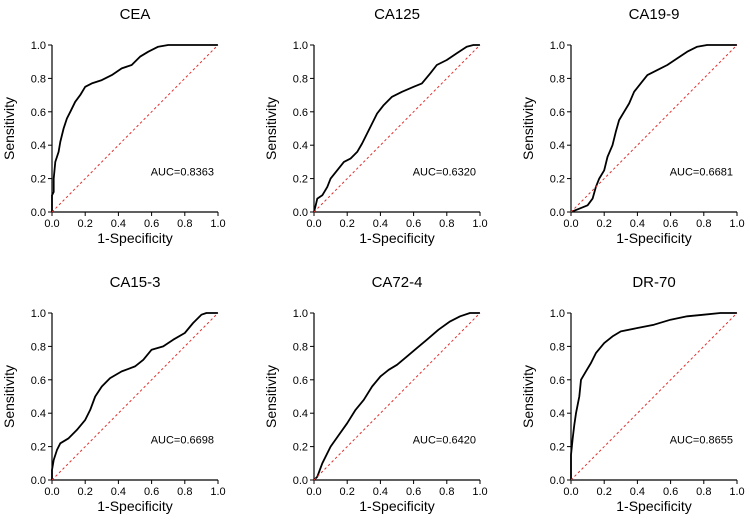 The height and width of the screenshot is (526, 750). Describe the element at coordinates (397, 282) in the screenshot. I see `chart-title: CA72-4` at that location.